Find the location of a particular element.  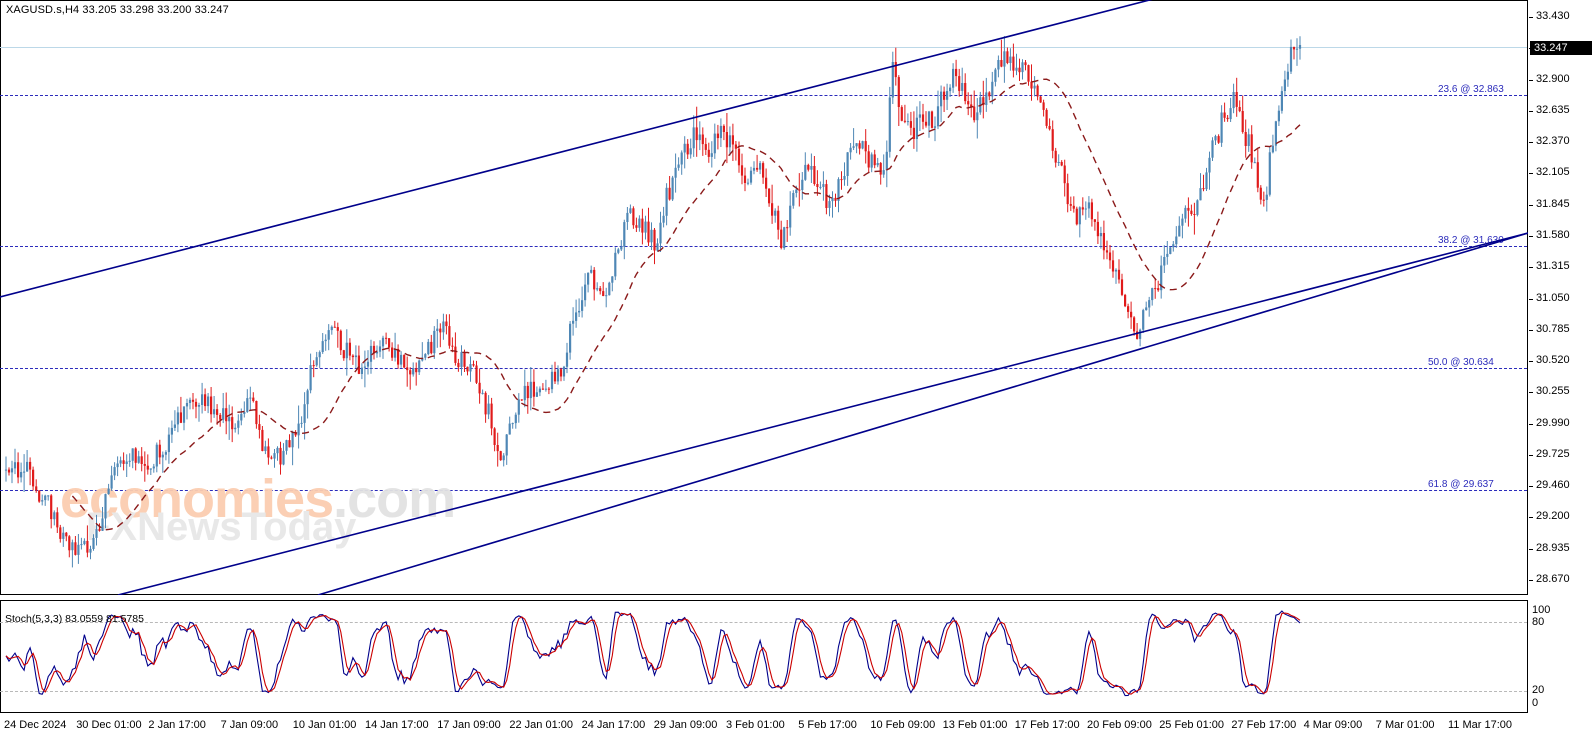

price-tick-label: 29.725 is located at coordinates (1553, 453).